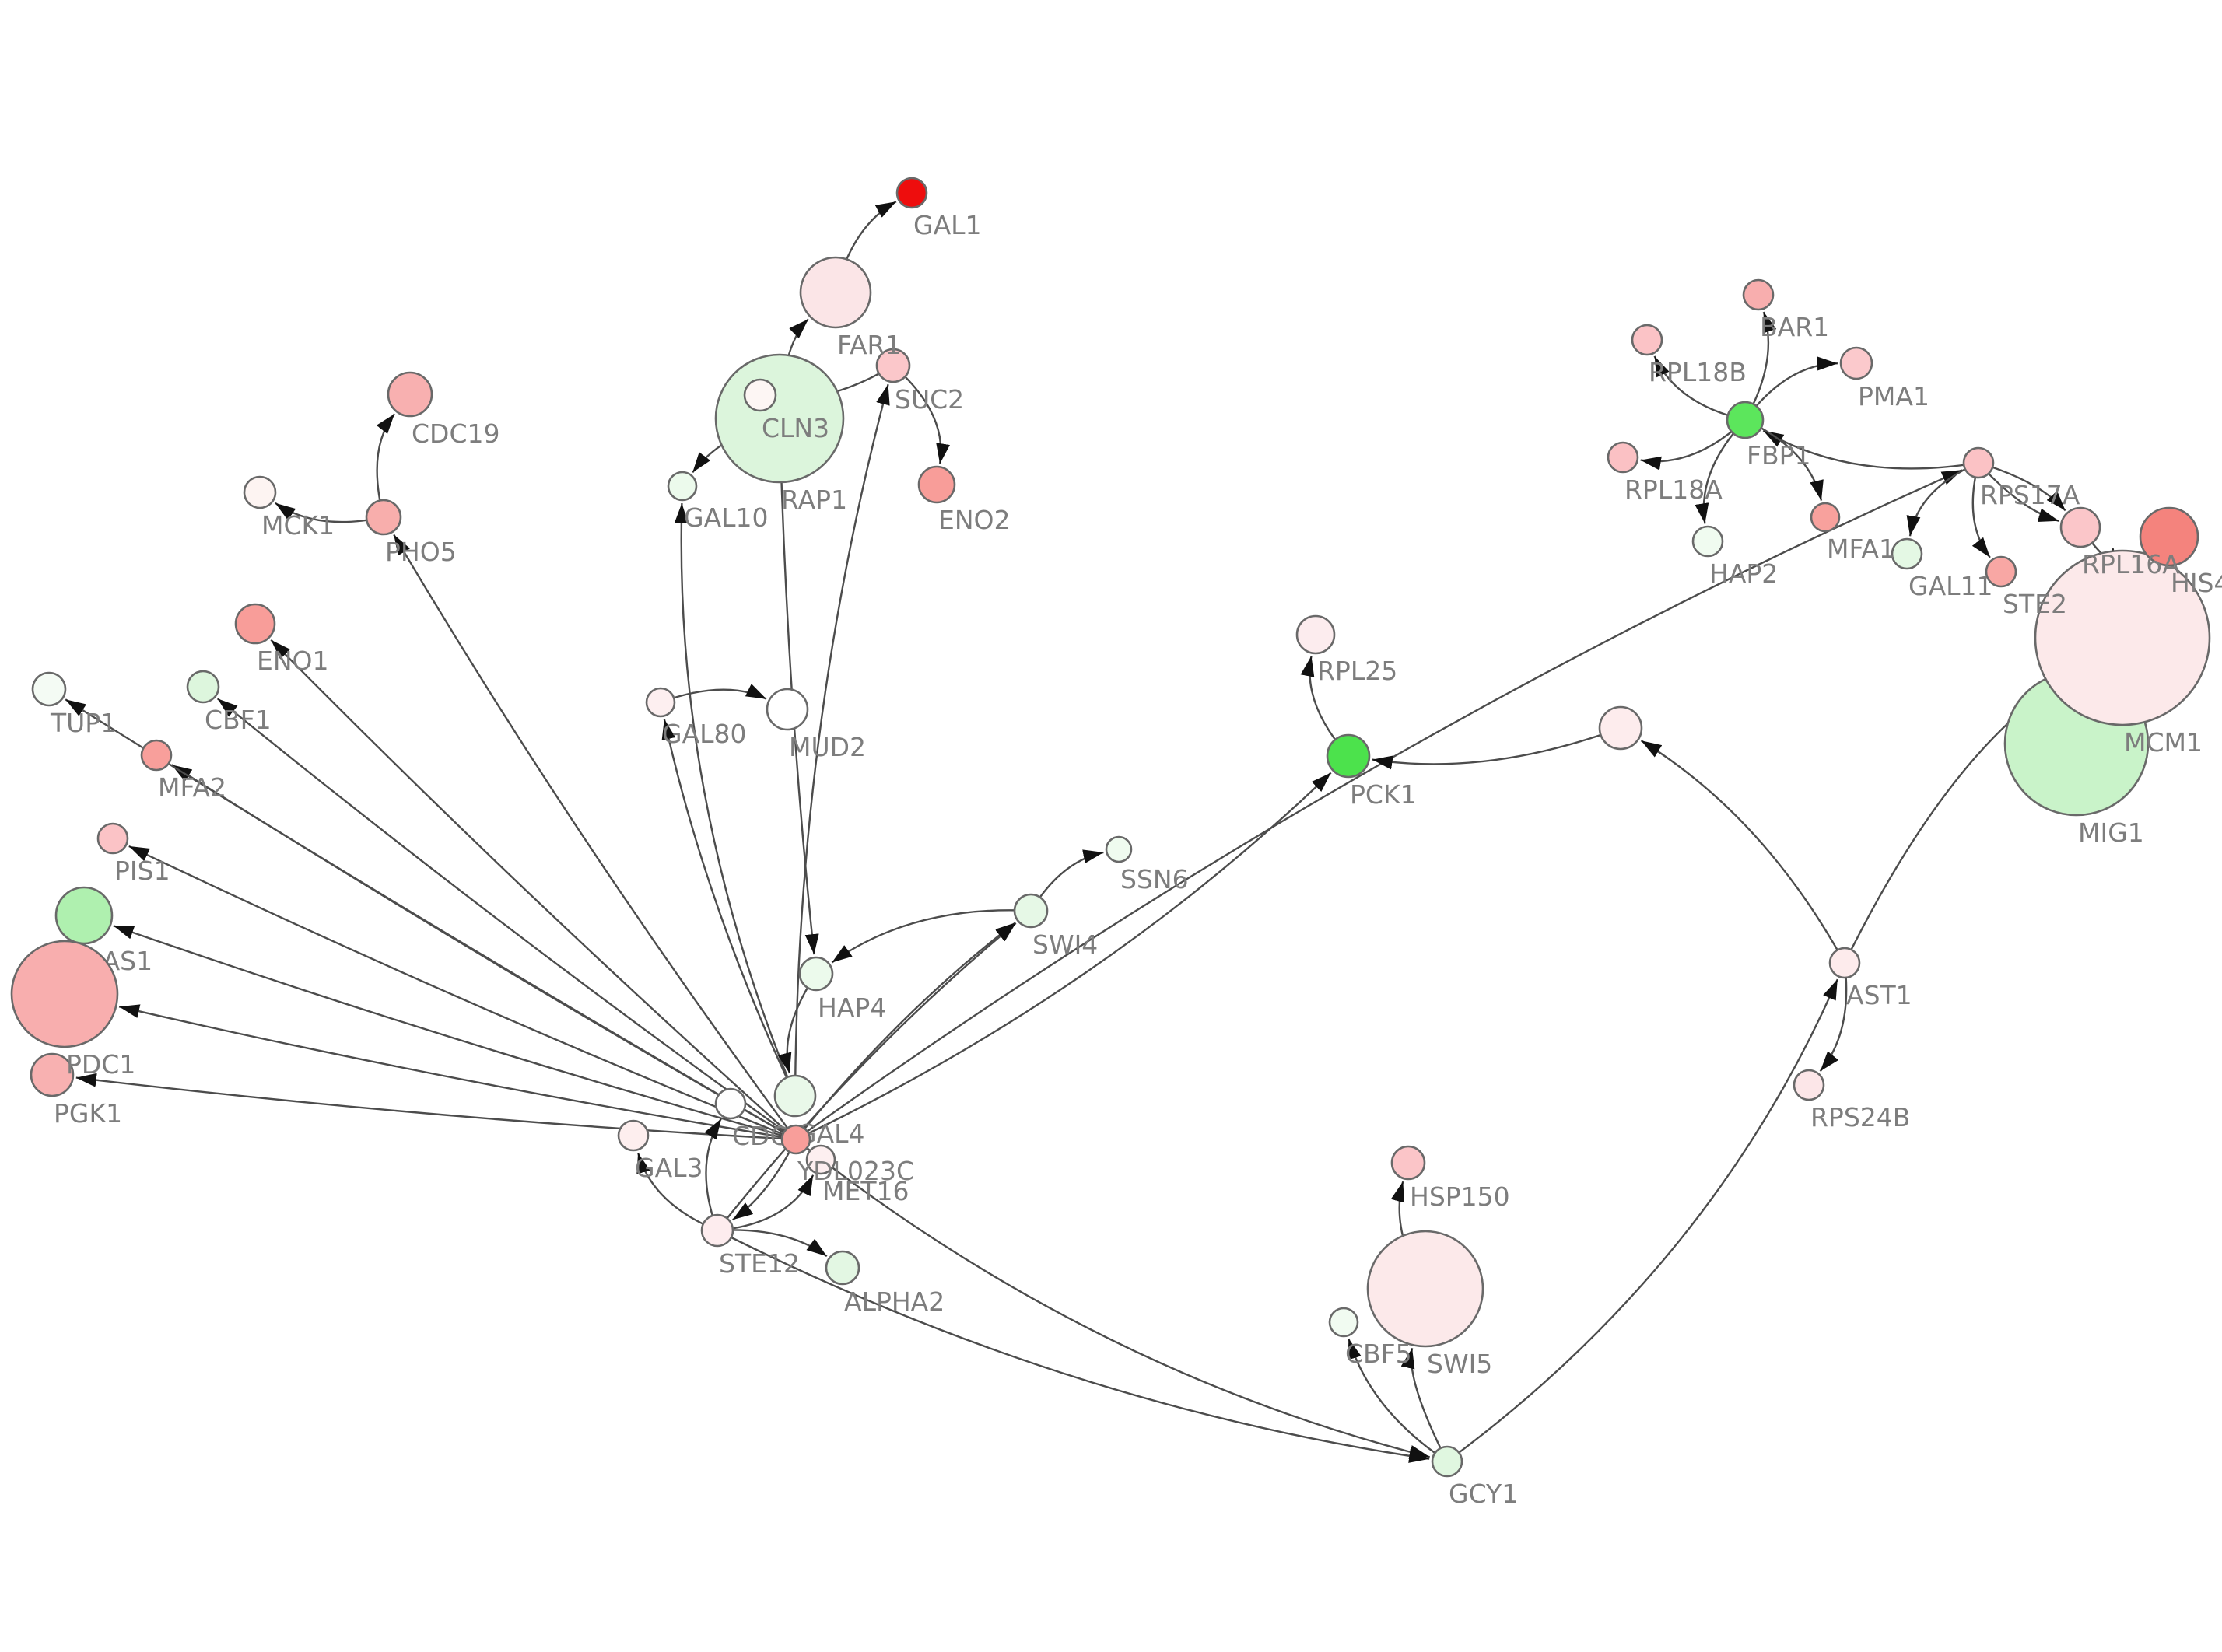  I want to click on node-hap4, so click(816, 974).